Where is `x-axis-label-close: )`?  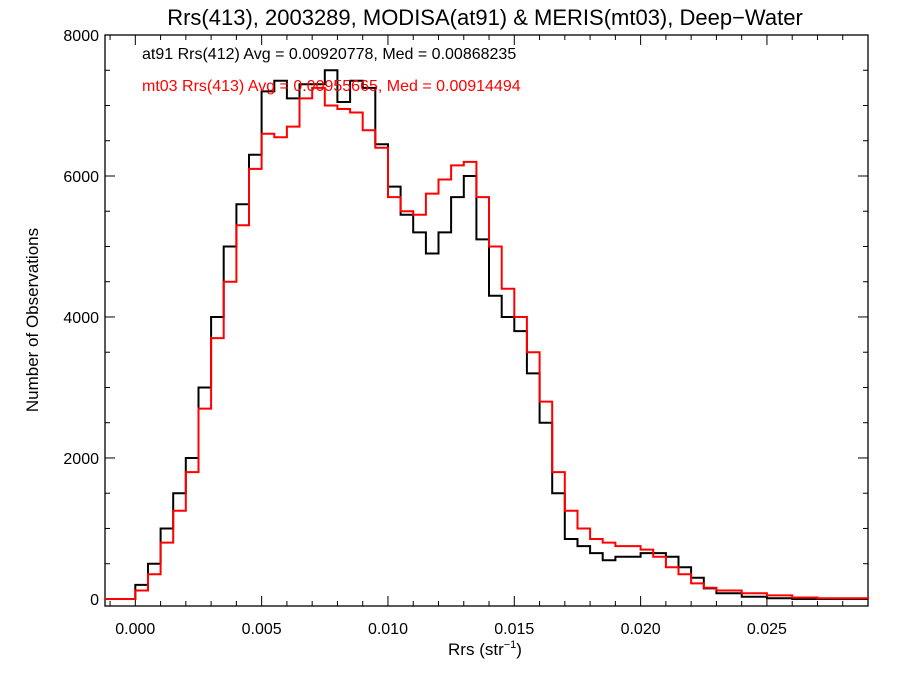 x-axis-label-close: ) is located at coordinates (519, 649).